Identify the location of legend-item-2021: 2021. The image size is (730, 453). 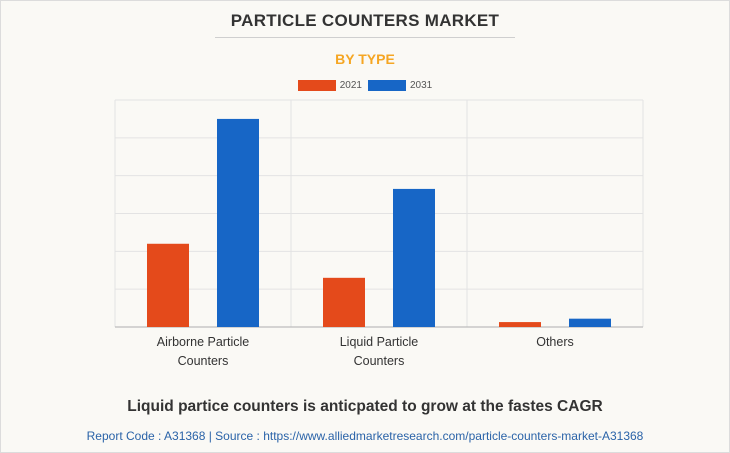
(329, 85).